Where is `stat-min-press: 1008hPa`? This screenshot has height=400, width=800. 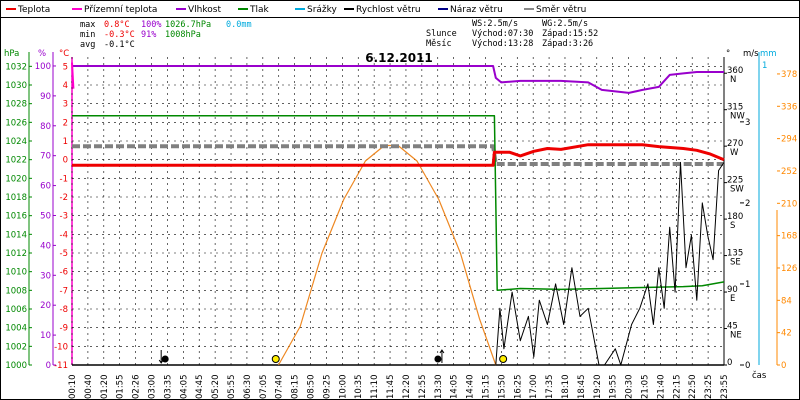
stat-min-press: 1008hPa is located at coordinates (183, 35).